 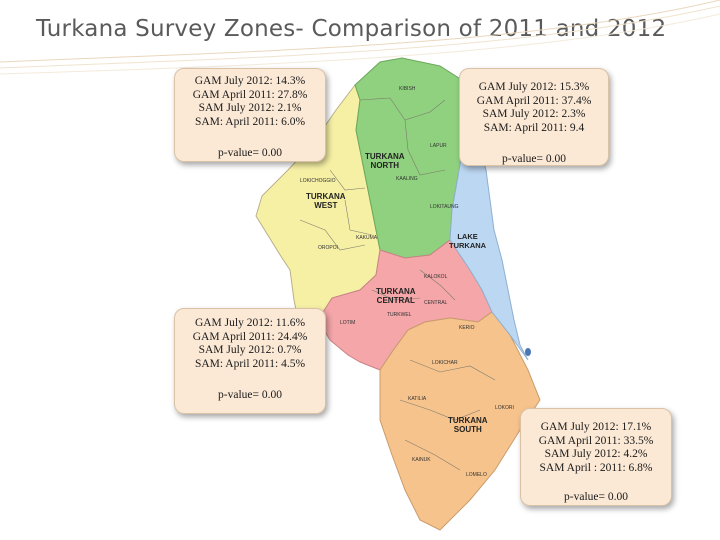 I want to click on stat-line: SAM July 2012: 0.7%, so click(x=250, y=350).